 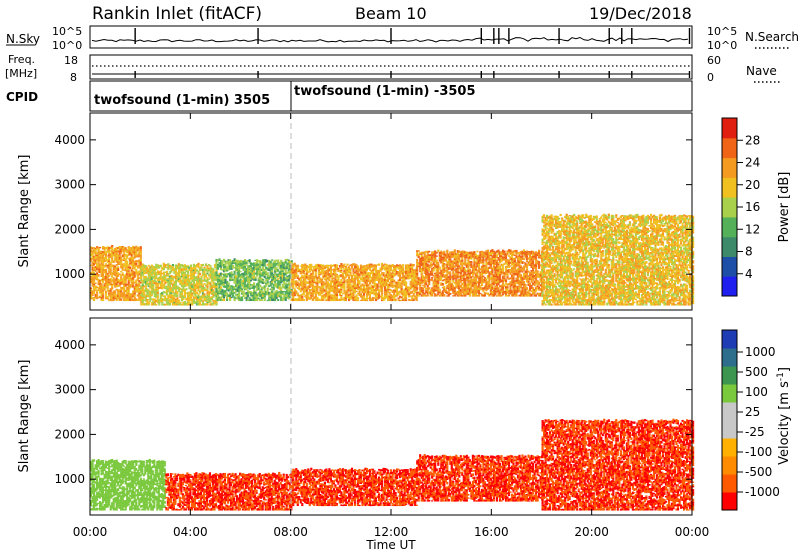 I want to click on cpid-panel, so click(x=391, y=96).